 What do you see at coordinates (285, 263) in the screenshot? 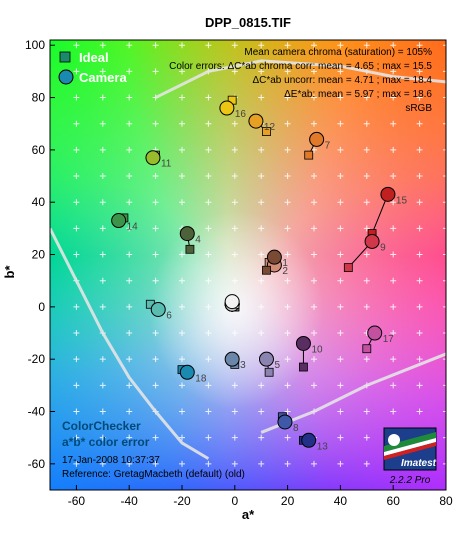
I see `patch-label-1: 1` at bounding box center [285, 263].